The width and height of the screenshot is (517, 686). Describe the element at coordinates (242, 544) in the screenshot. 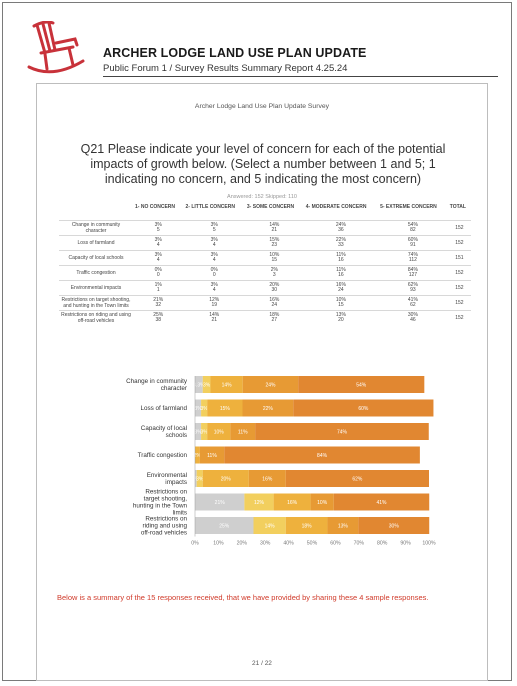

I see `x-tick-label: 20%` at that location.